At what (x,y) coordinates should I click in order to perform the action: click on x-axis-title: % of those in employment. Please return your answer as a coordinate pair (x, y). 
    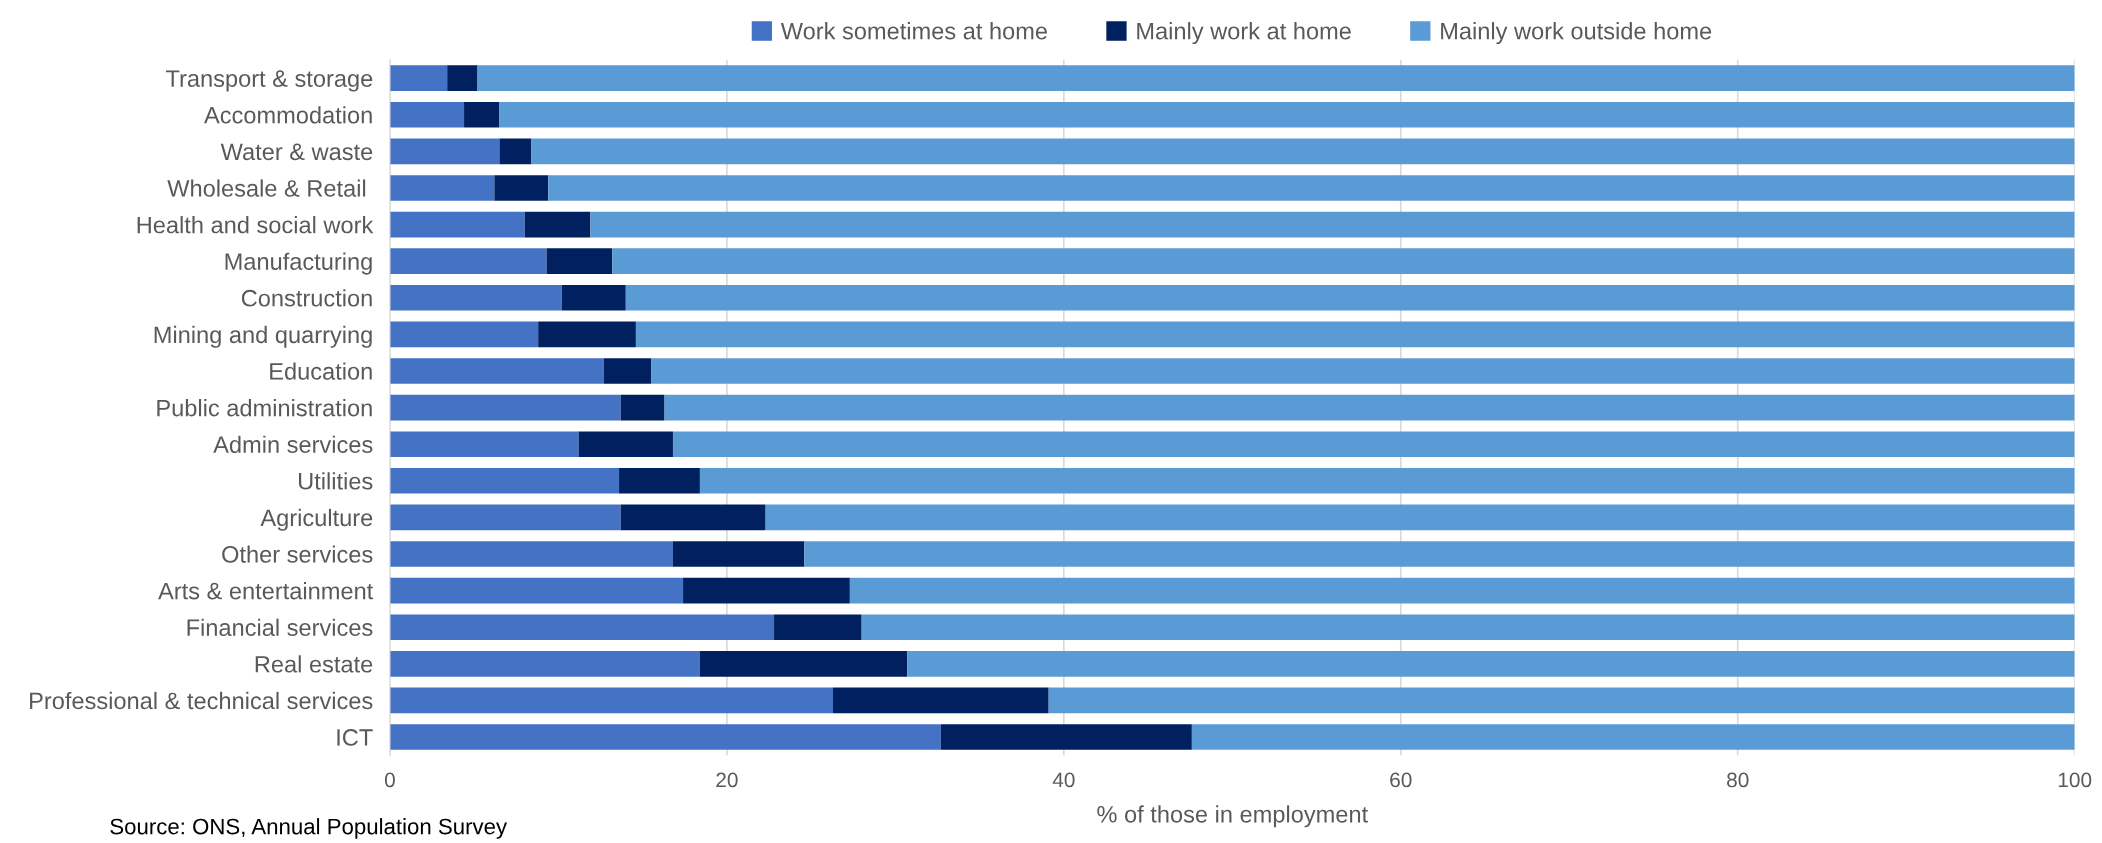
    Looking at the image, I should click on (1232, 816).